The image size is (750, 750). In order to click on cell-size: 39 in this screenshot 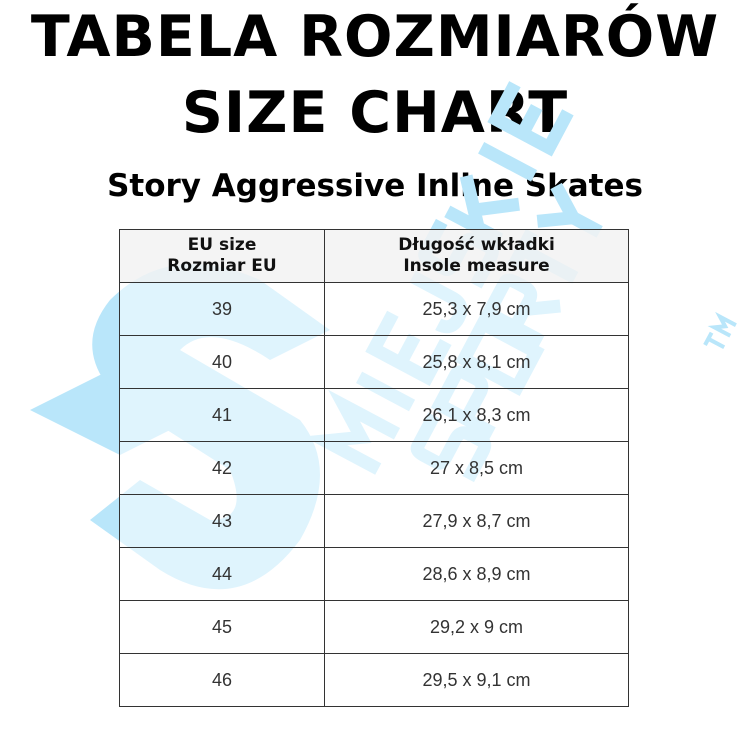, I will do `click(222, 309)`.